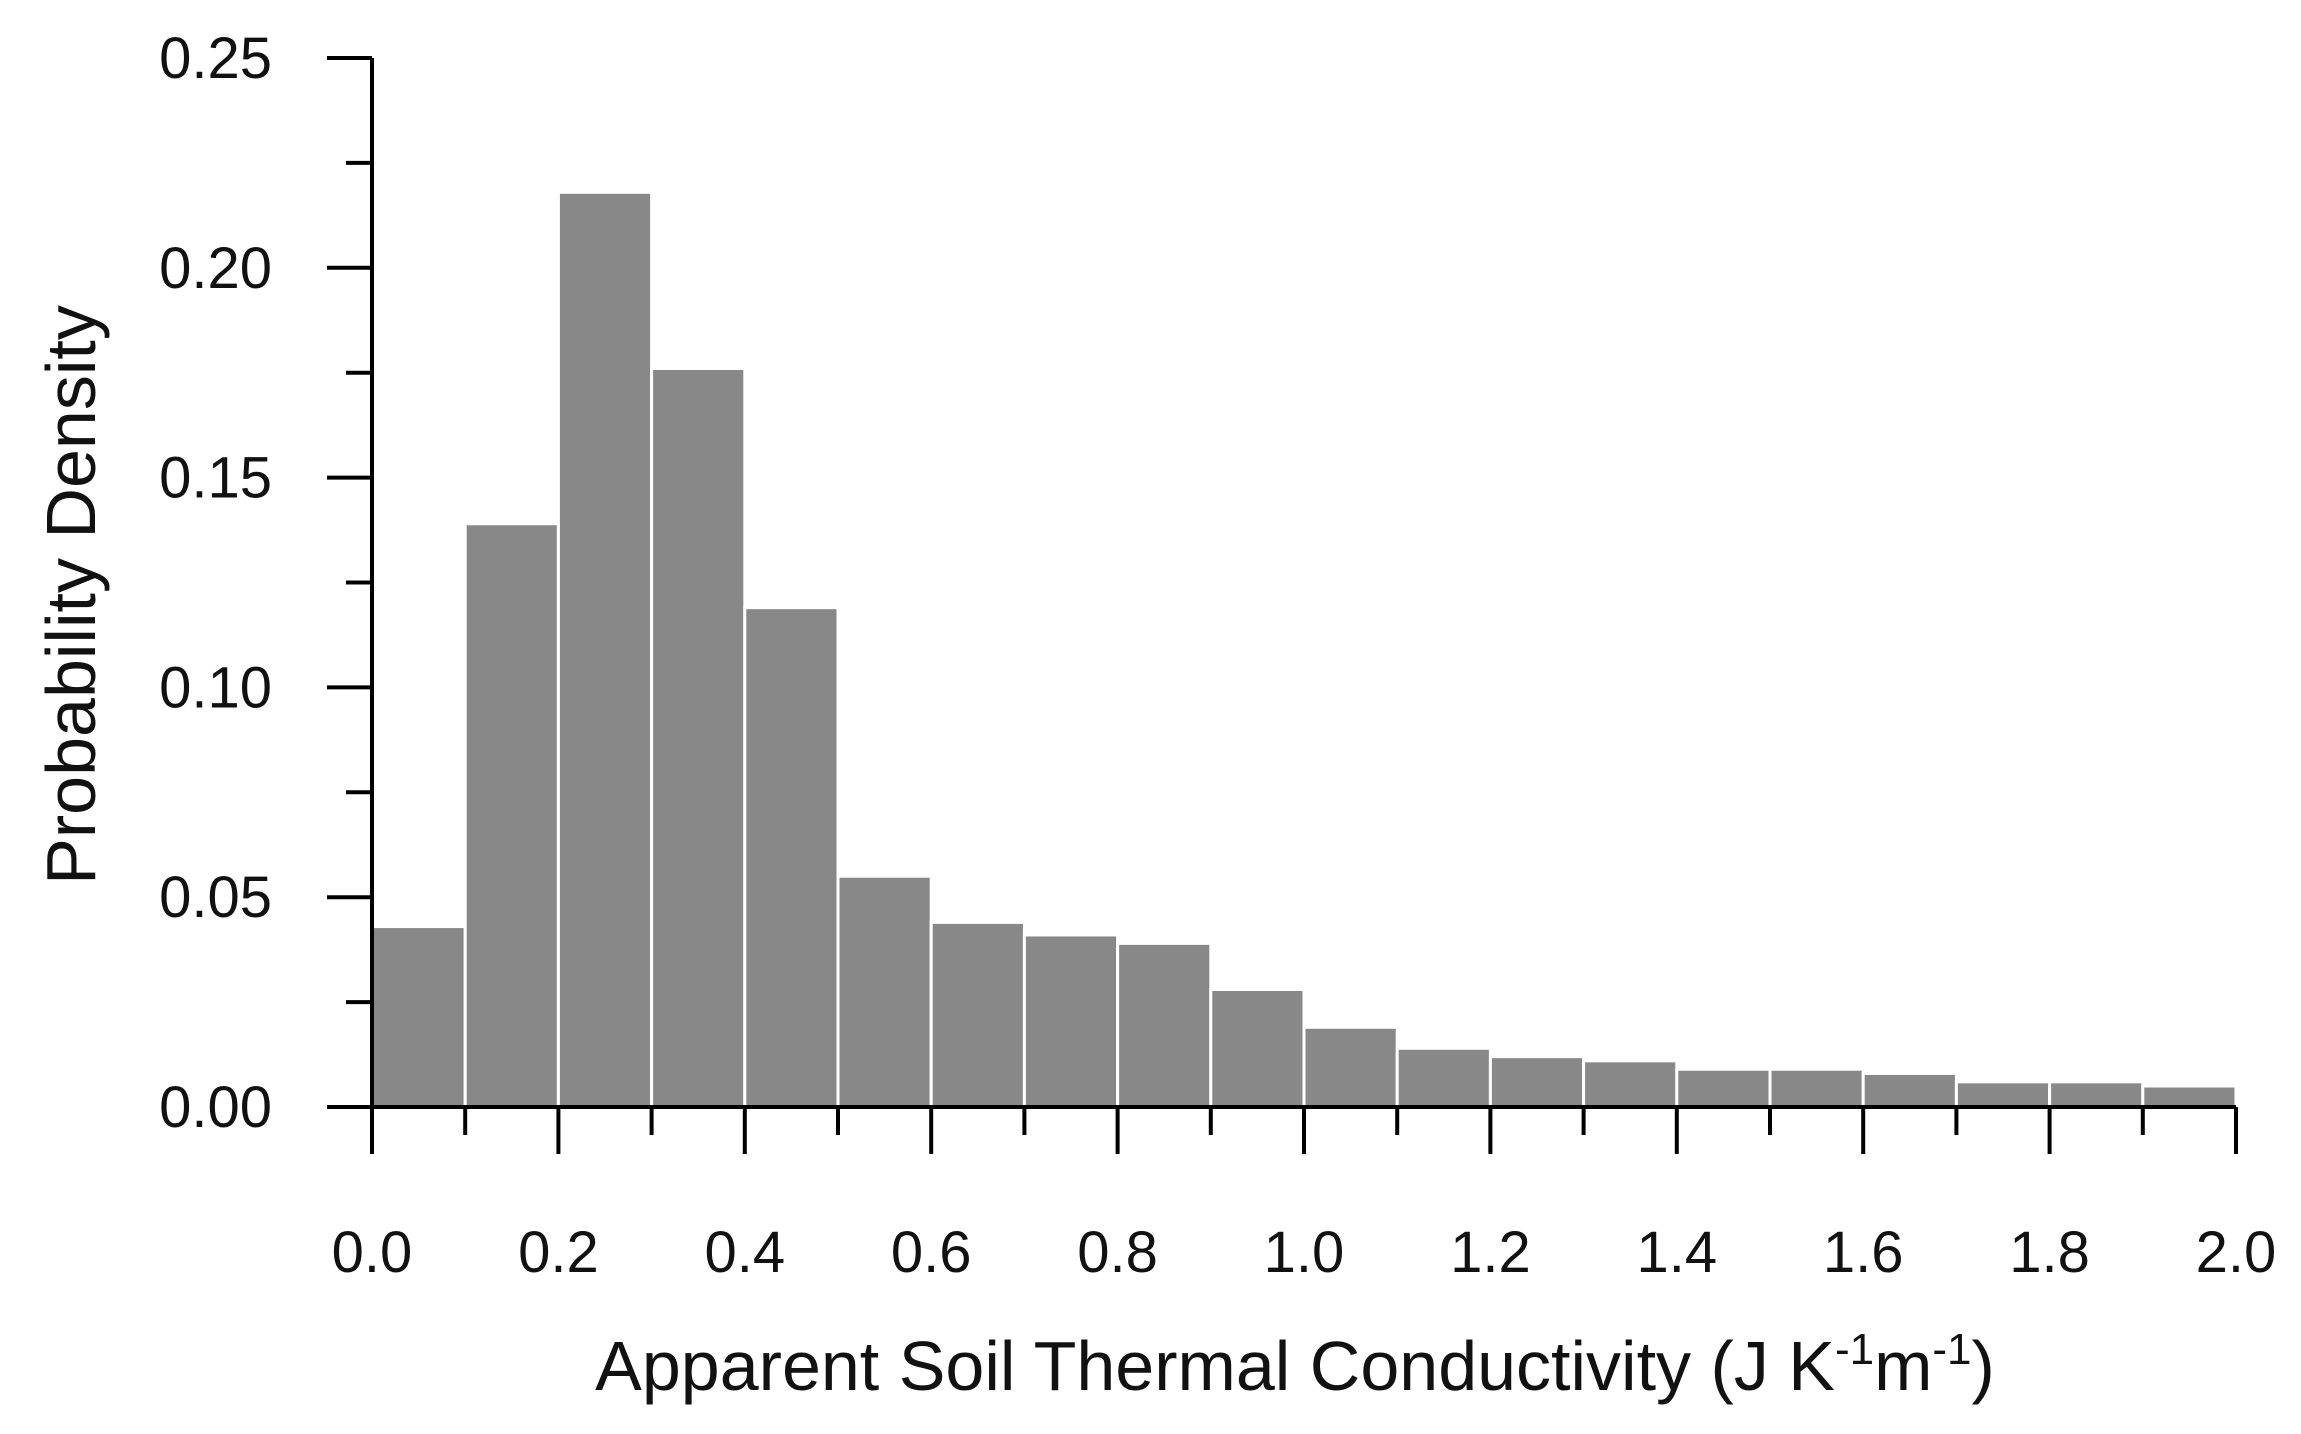  Describe the element at coordinates (215, 897) in the screenshot. I see `y-tick-label: 0.05` at that location.